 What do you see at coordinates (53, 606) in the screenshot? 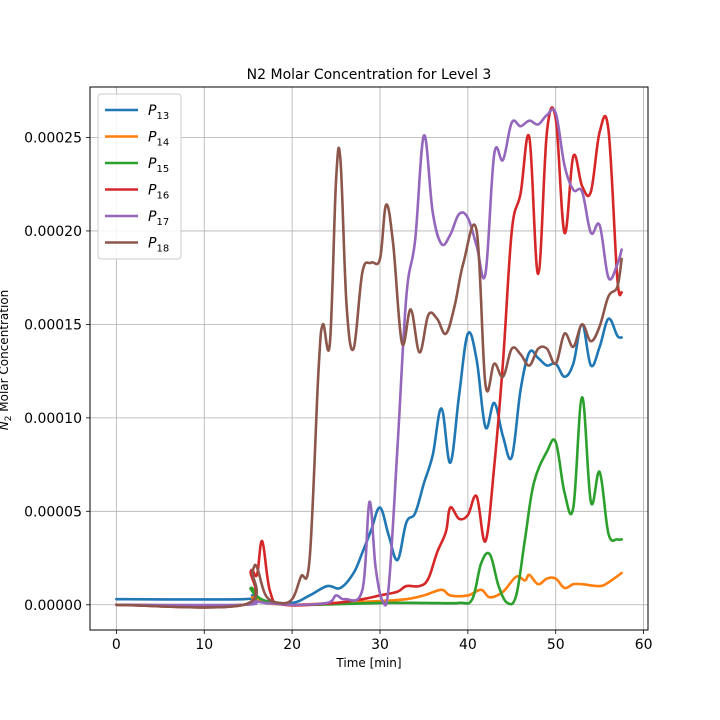
I see `y-tick-label: 0.00000` at bounding box center [53, 606].